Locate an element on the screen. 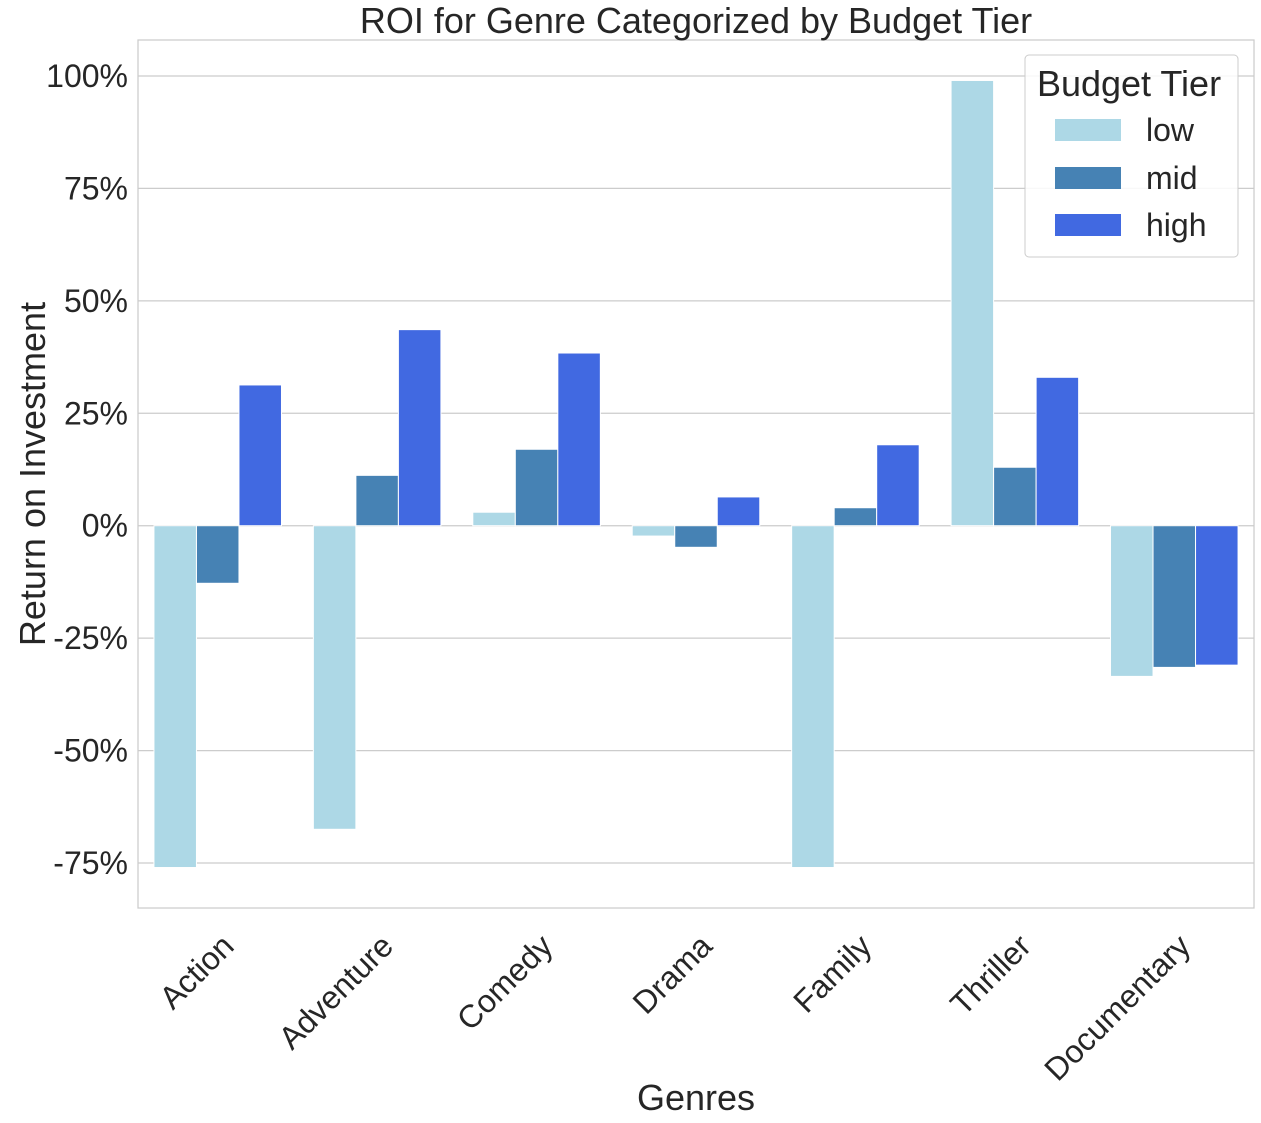  bar-comedy-mid is located at coordinates (536, 487).